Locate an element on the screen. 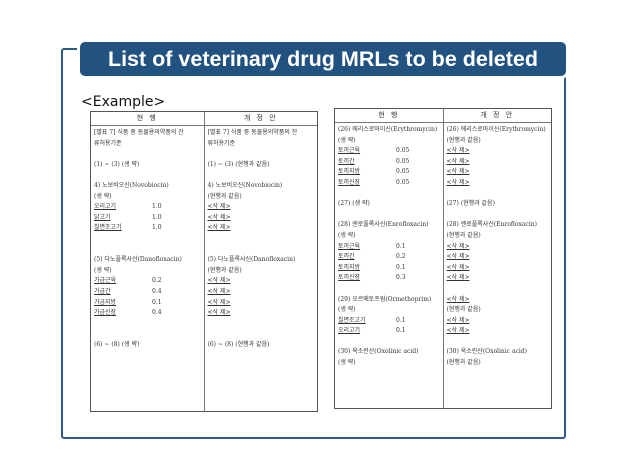  line-text: 류허용기준 is located at coordinates (221, 143).